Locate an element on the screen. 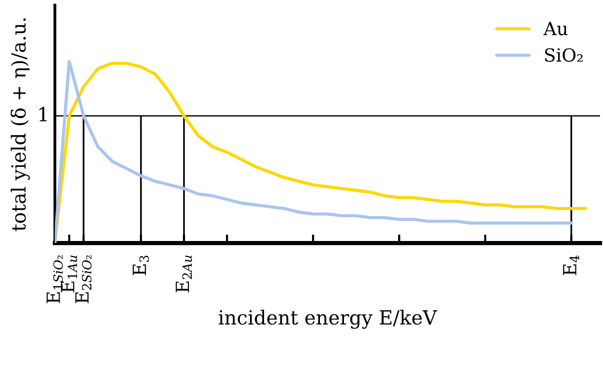 The height and width of the screenshot is (366, 603). y-axis-title: total yield (δ + η)/a.u. is located at coordinates (20, 125).